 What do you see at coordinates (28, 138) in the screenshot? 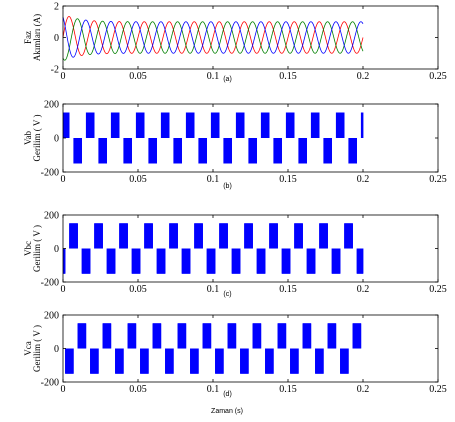
I see `y-axis-label: Vab` at bounding box center [28, 138].